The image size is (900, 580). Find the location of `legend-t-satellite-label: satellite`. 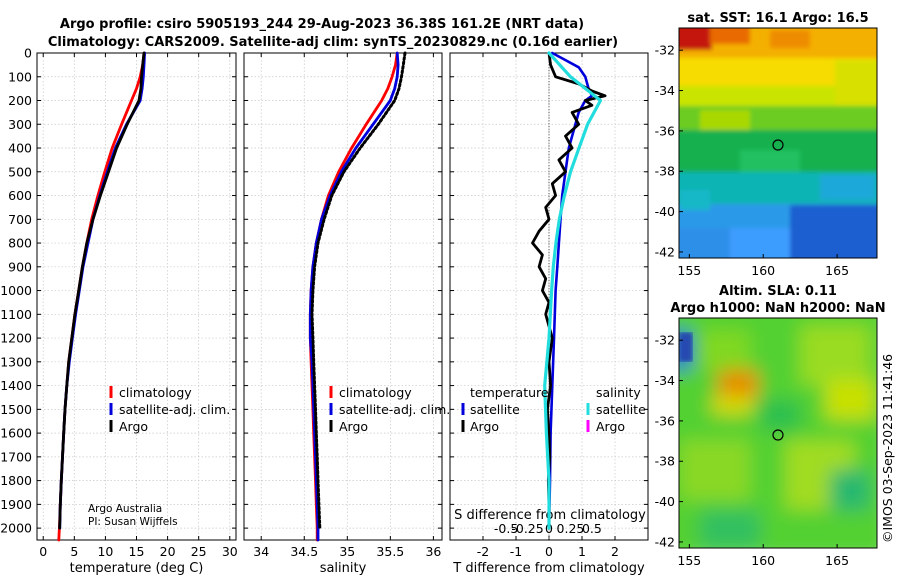

legend-t-satellite-label: satellite is located at coordinates (495, 409).